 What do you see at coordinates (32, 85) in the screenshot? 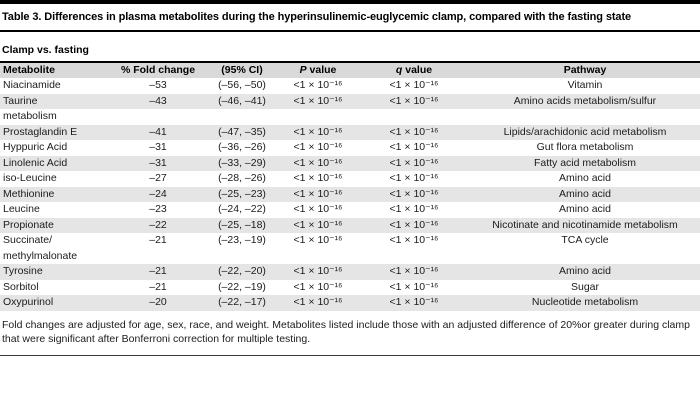
I see `cell-metabolite: Niacinamide` at bounding box center [32, 85].